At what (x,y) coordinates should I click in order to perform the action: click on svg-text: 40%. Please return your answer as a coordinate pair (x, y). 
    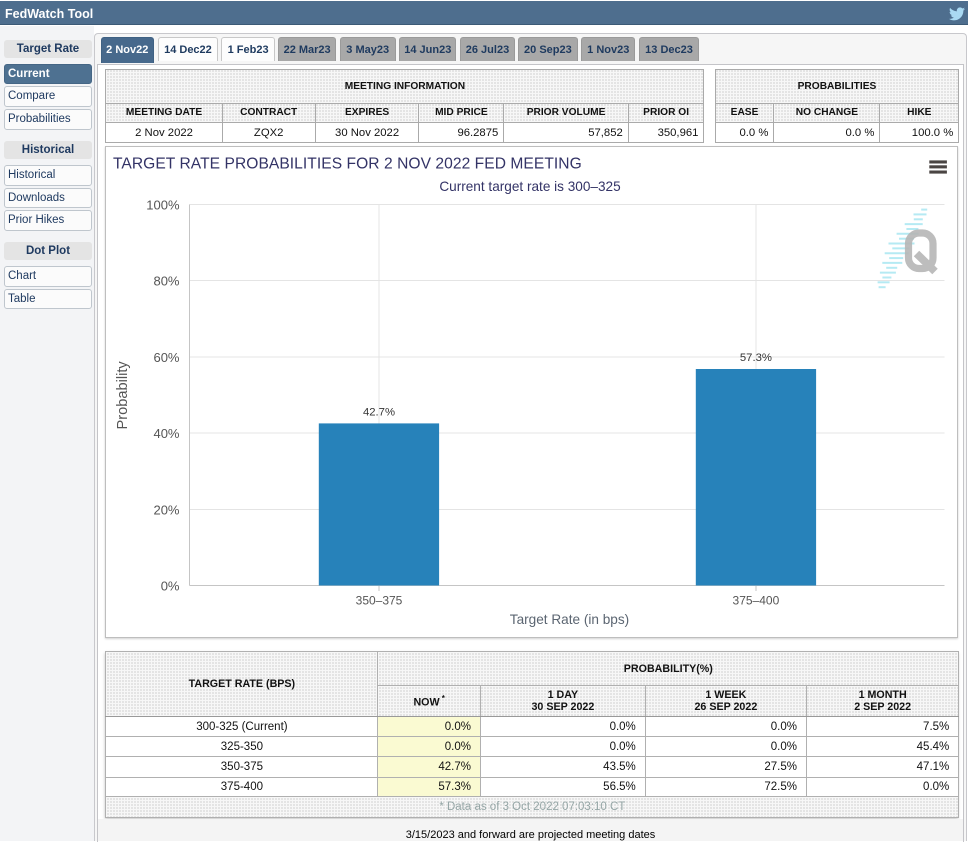
    Looking at the image, I should click on (166, 433).